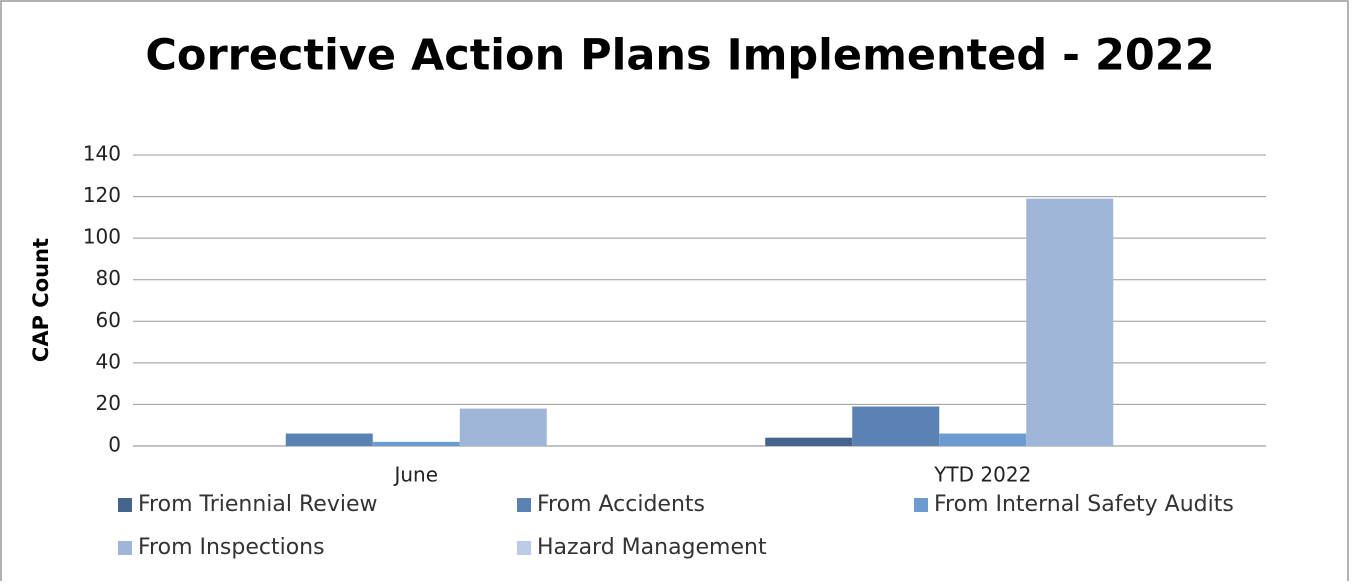  I want to click on legend-label: From Inspections, so click(231, 547).